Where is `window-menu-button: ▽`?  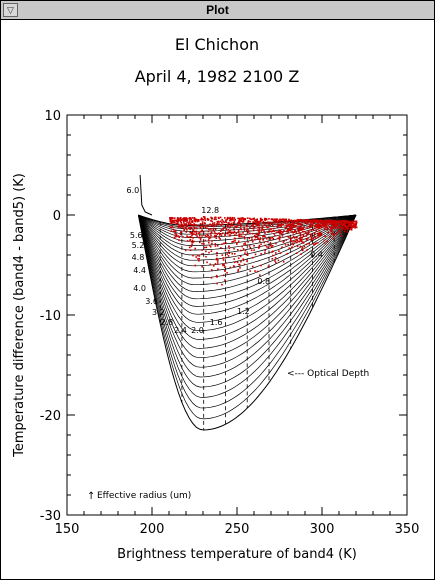 window-menu-button: ▽ is located at coordinates (10, 10).